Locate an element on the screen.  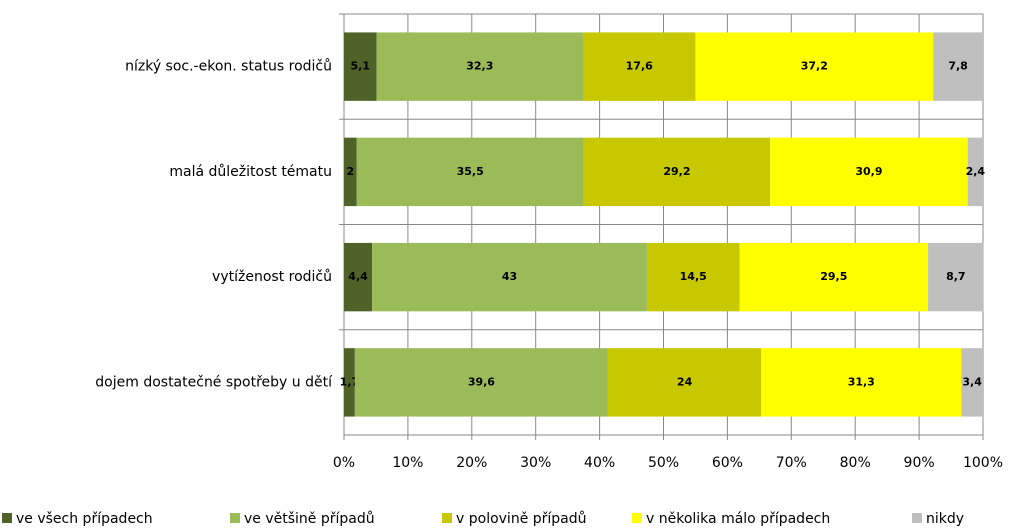
data-label: 24 is located at coordinates (685, 381).